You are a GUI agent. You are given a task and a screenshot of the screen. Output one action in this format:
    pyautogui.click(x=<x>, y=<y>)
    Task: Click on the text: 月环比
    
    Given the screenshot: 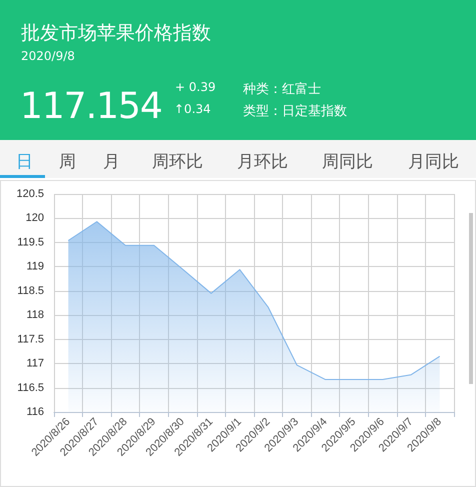 What is the action you would take?
    pyautogui.click(x=262, y=162)
    